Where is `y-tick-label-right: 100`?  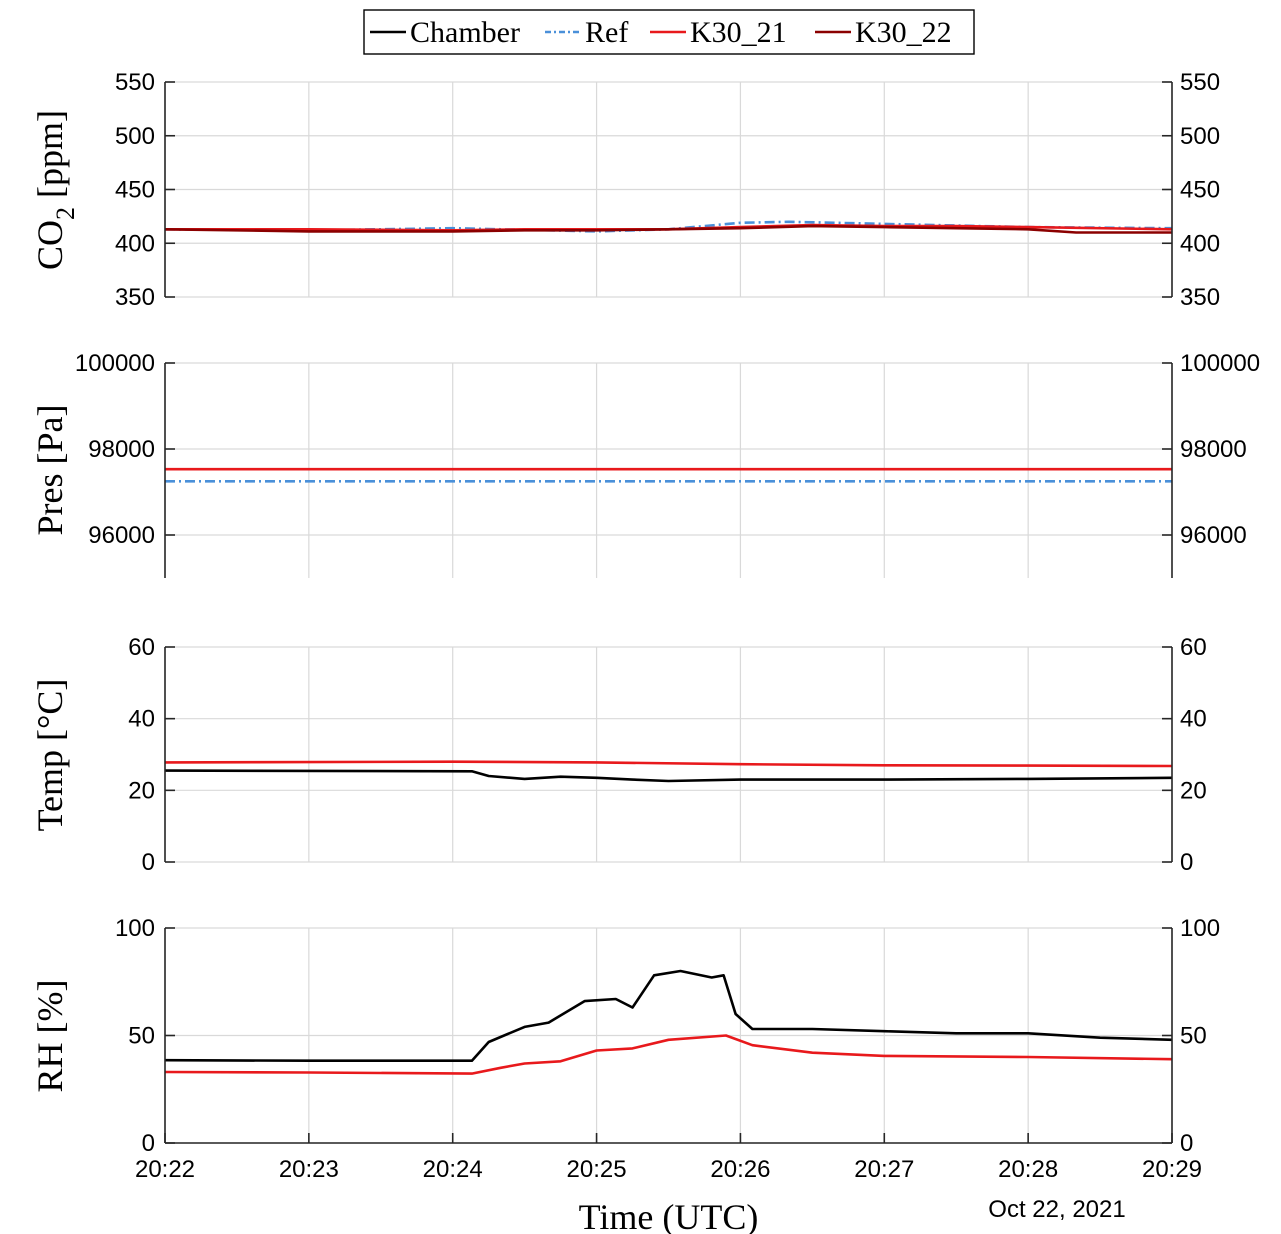
y-tick-label-right: 100 is located at coordinates (1200, 928).